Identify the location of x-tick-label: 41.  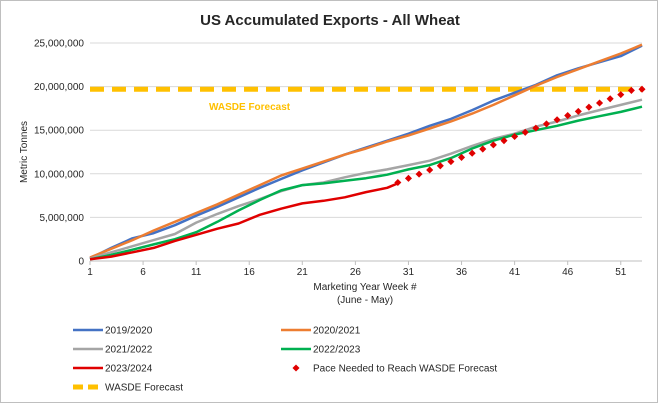
(515, 272).